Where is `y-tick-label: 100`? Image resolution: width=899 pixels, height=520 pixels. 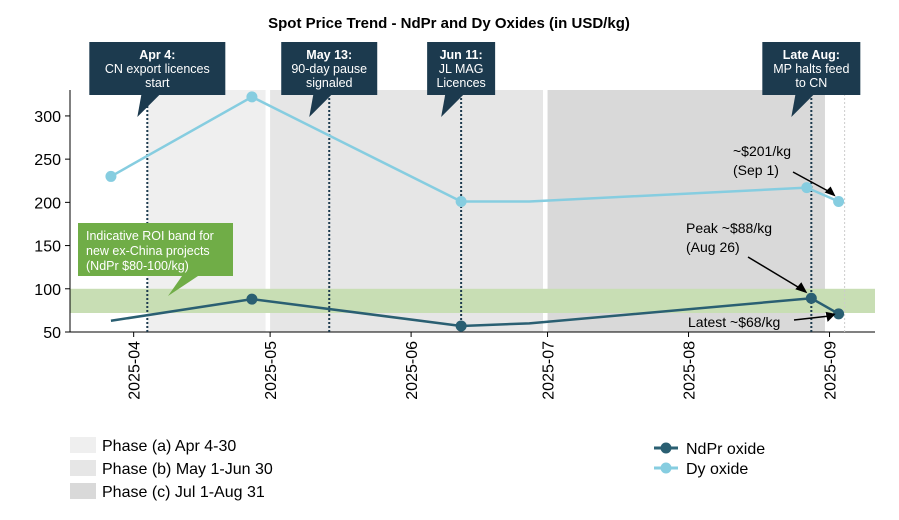 y-tick-label: 100 is located at coordinates (47, 290).